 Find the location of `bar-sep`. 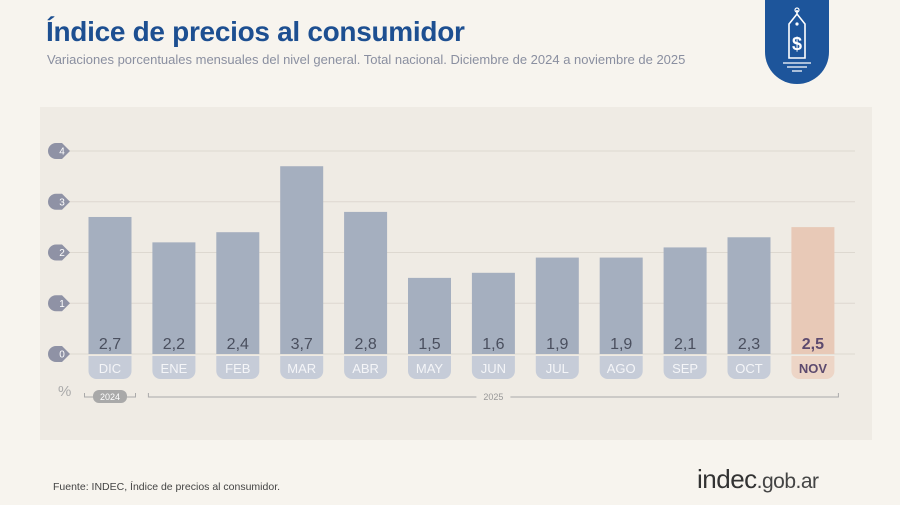

bar-sep is located at coordinates (685, 300).